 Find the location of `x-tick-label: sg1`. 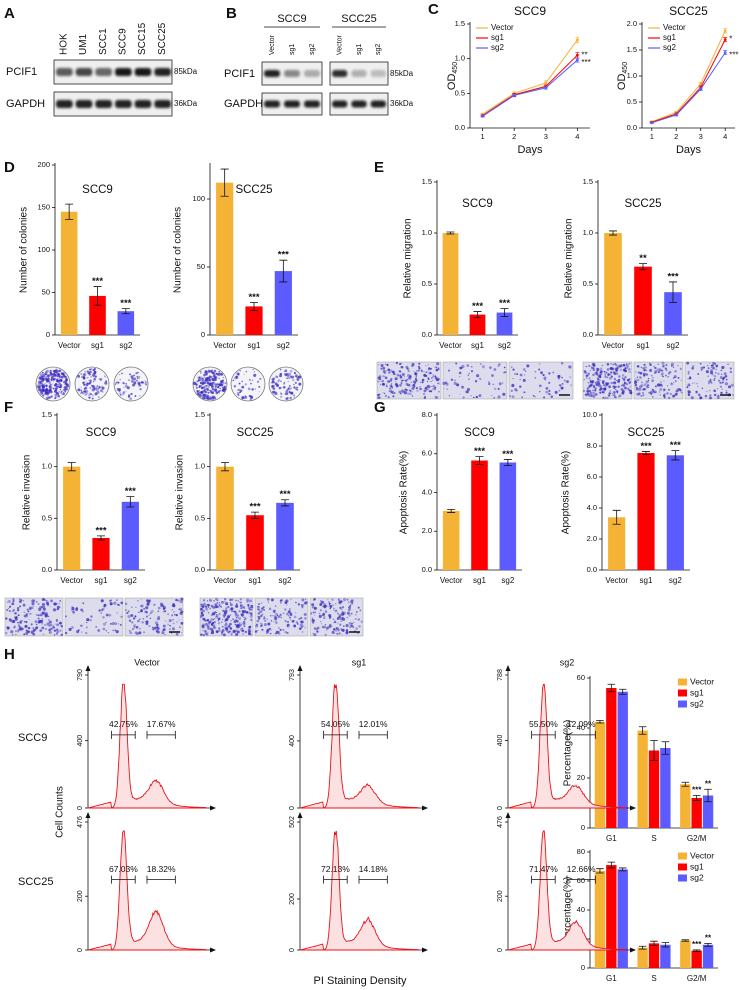

x-tick-label: sg1 is located at coordinates (646, 580).